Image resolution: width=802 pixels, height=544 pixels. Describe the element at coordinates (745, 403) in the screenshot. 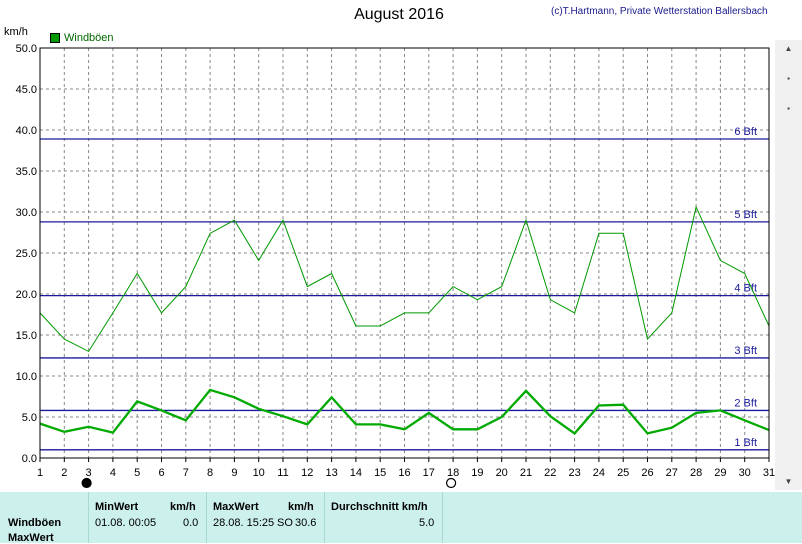

I see `beaufort-label: 2 Bft` at that location.